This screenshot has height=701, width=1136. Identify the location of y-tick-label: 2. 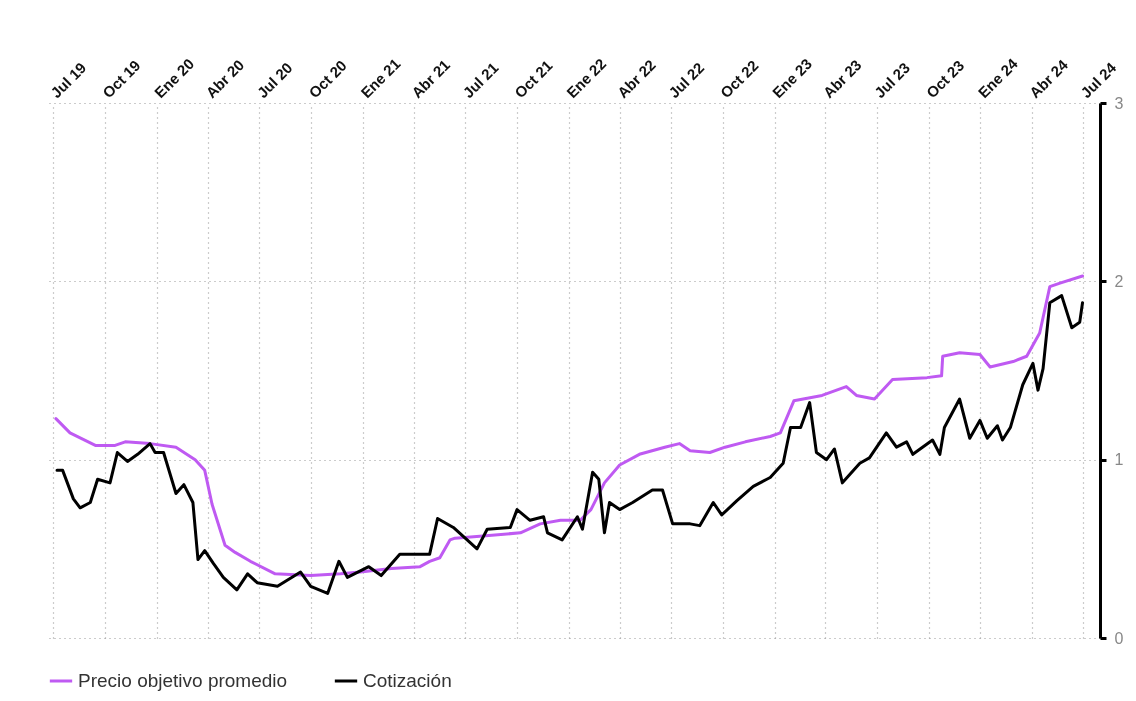
(1119, 281).